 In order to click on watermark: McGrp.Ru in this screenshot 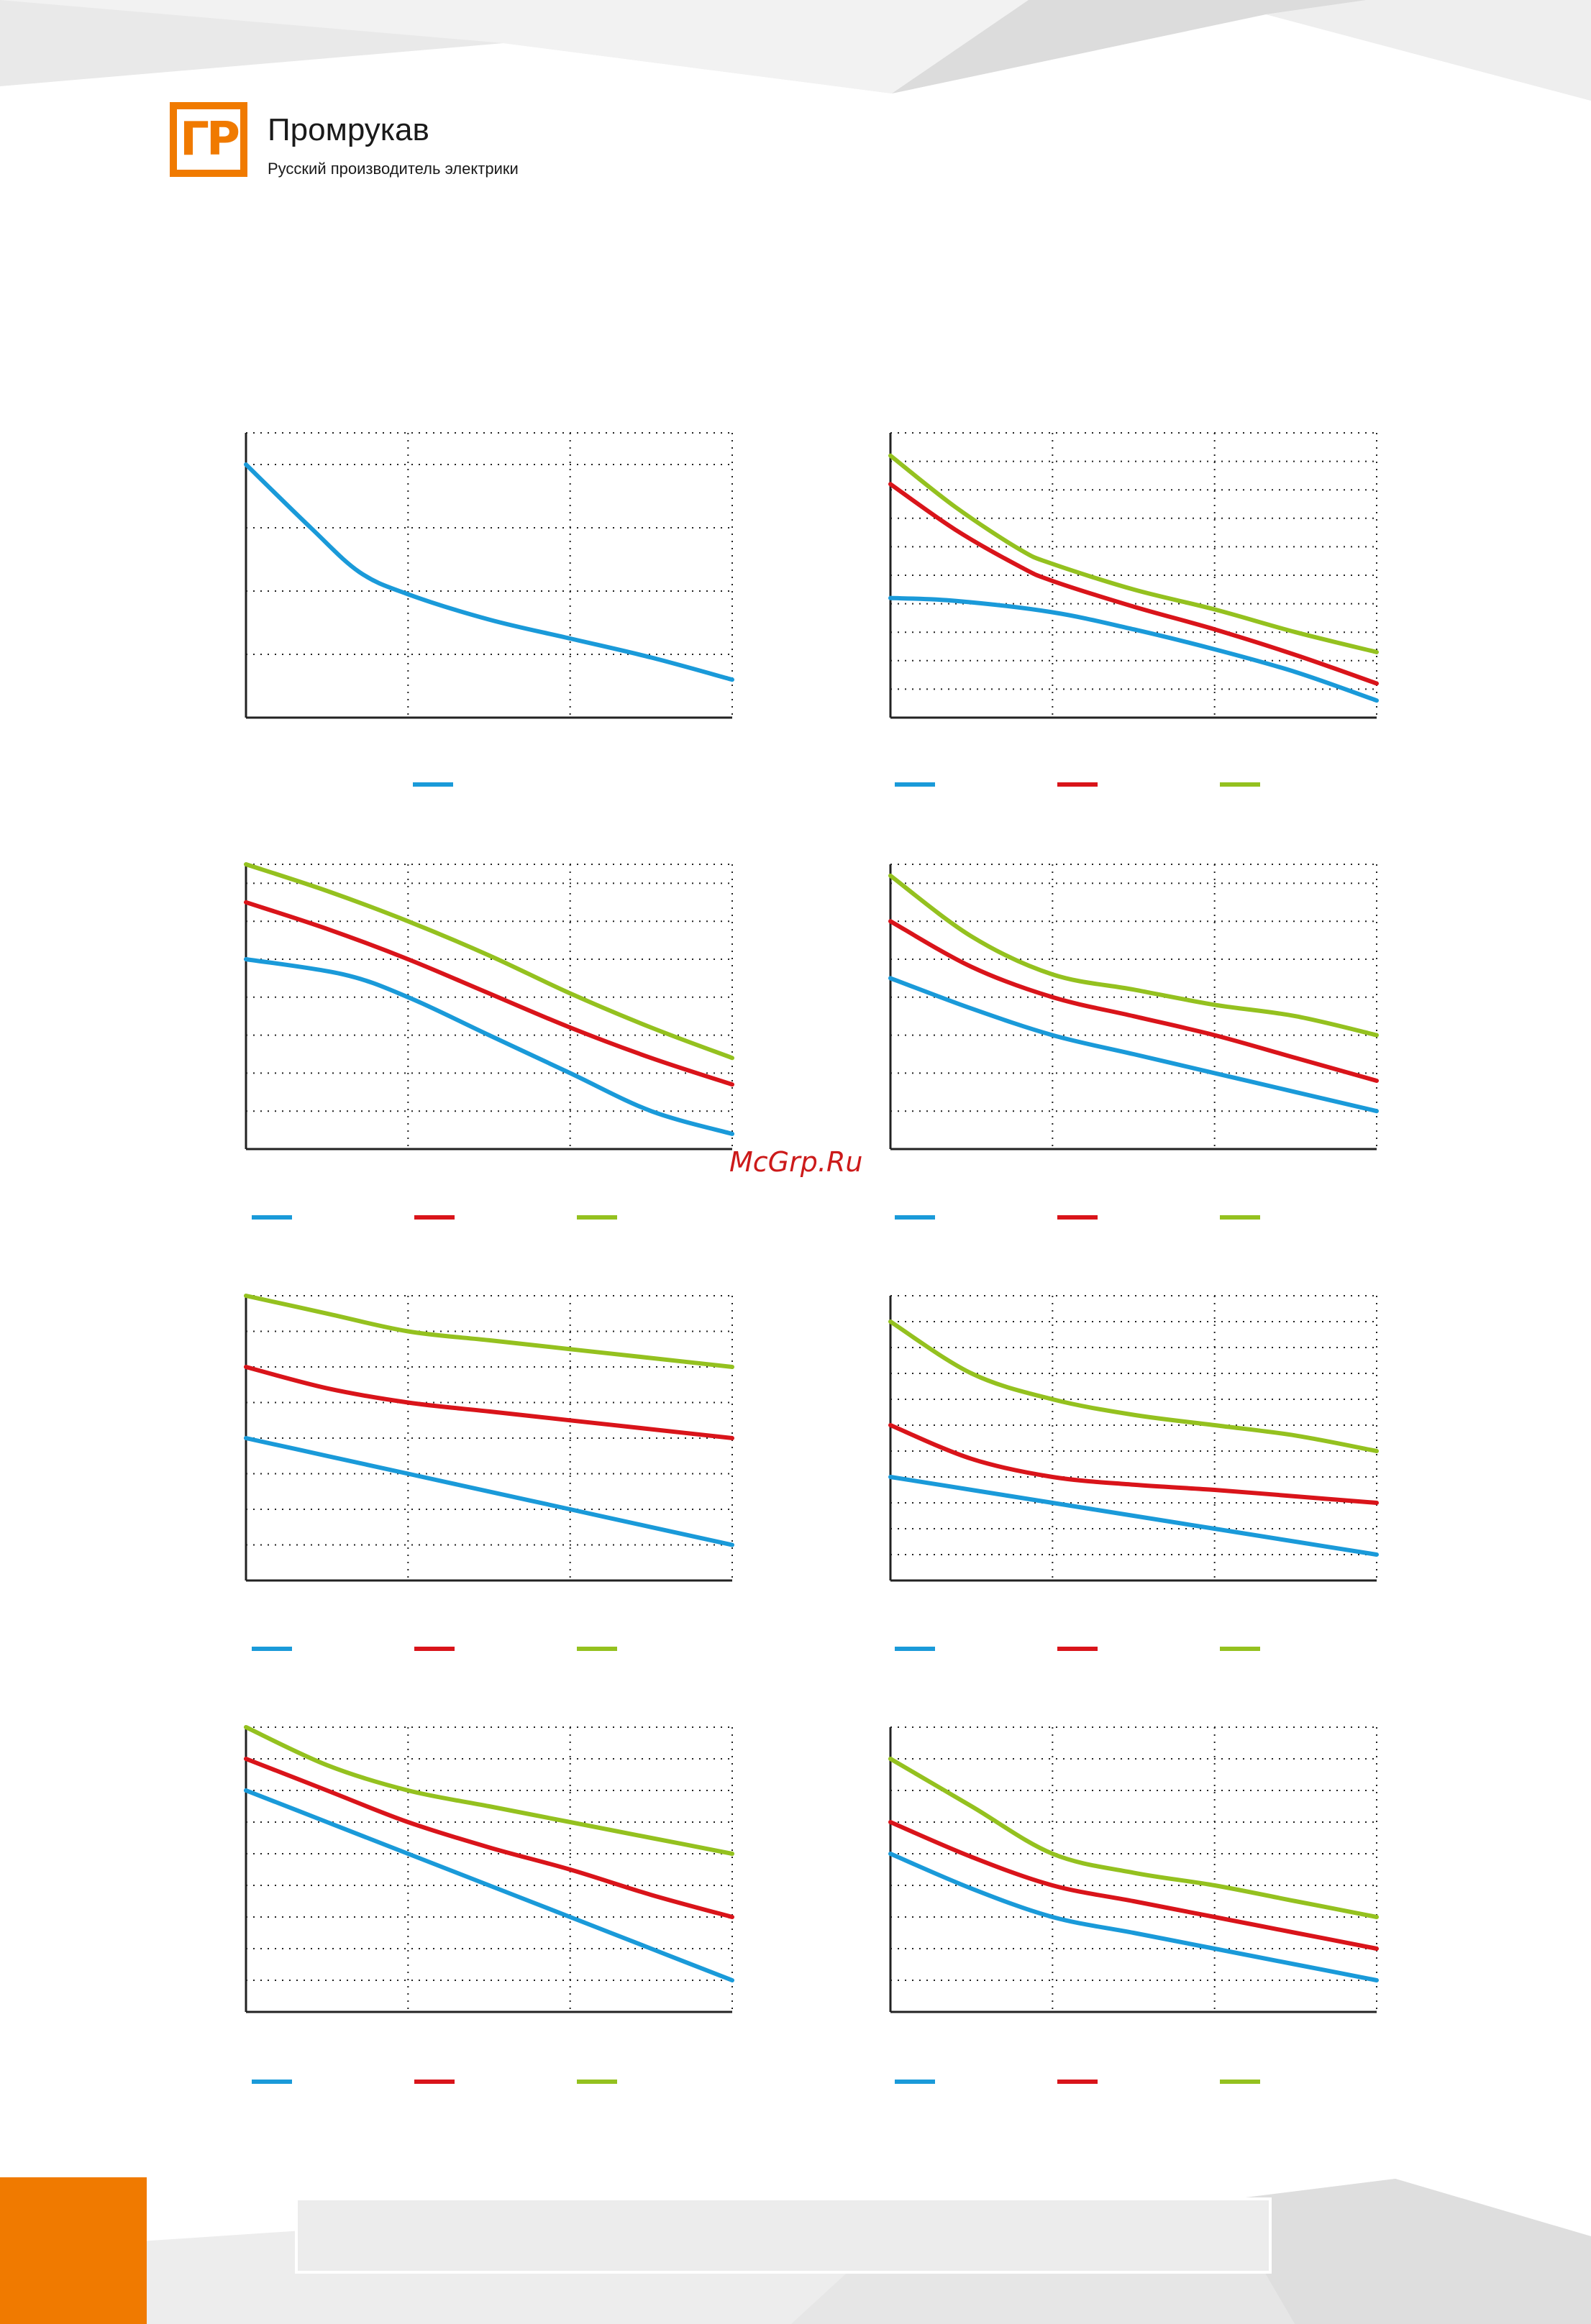, I will do `click(796, 1162)`.